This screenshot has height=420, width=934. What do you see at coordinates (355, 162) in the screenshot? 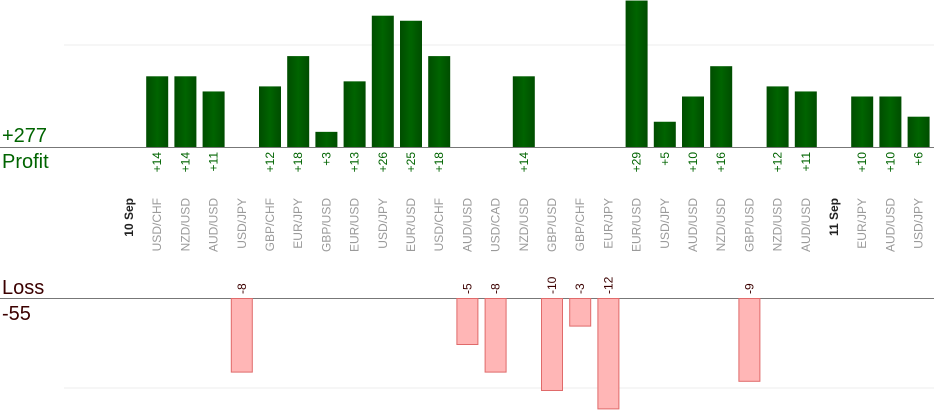
I see `profit-value-label: +13` at bounding box center [355, 162].